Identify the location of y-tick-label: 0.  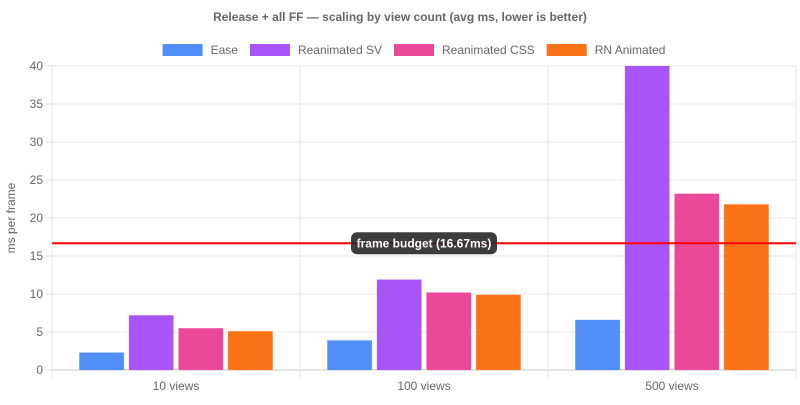
(39, 370).